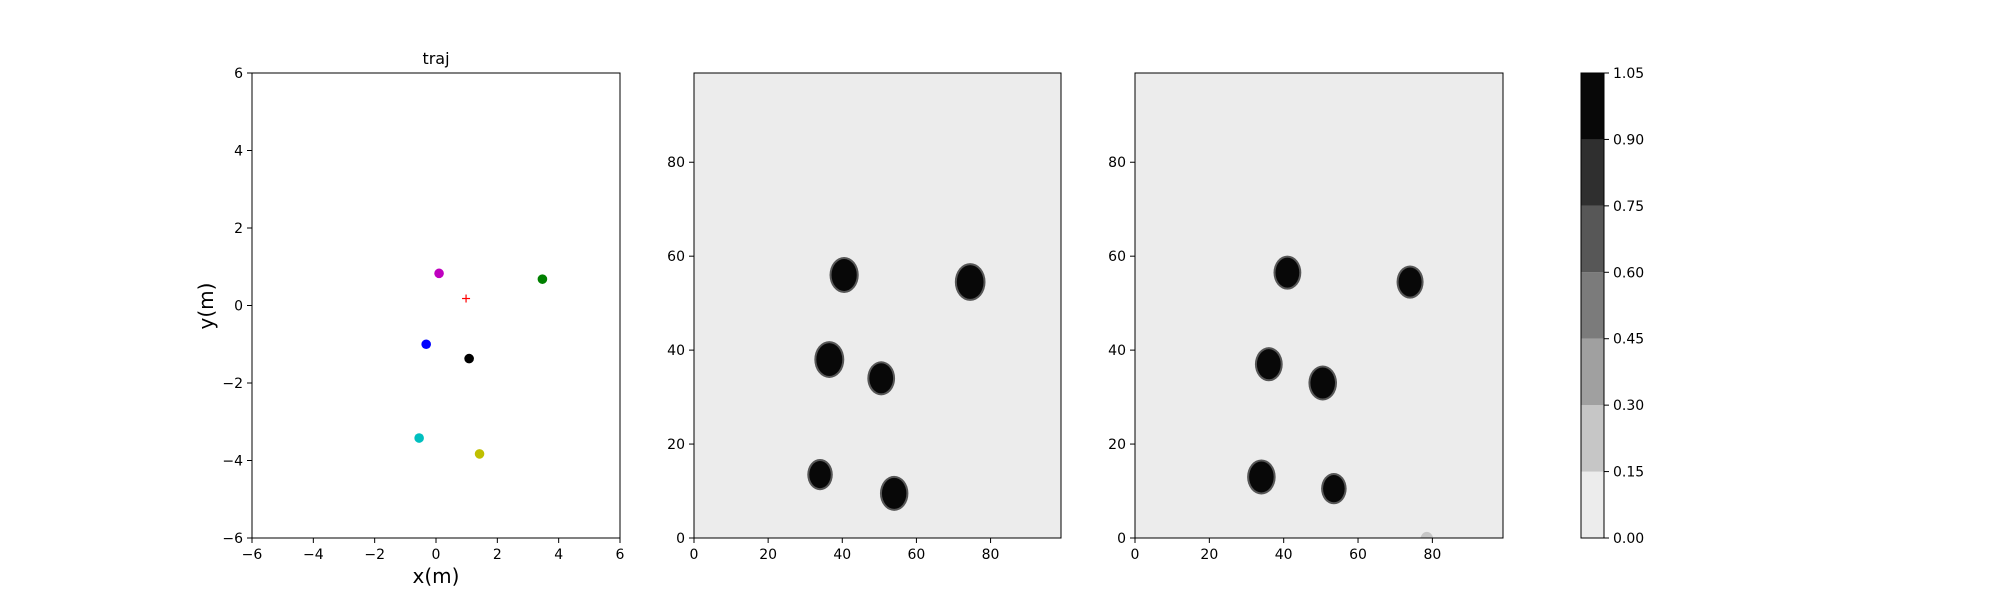 Image resolution: width=2000 pixels, height=600 pixels. I want to click on colorbar-tick-label: 0.30, so click(1628, 406).